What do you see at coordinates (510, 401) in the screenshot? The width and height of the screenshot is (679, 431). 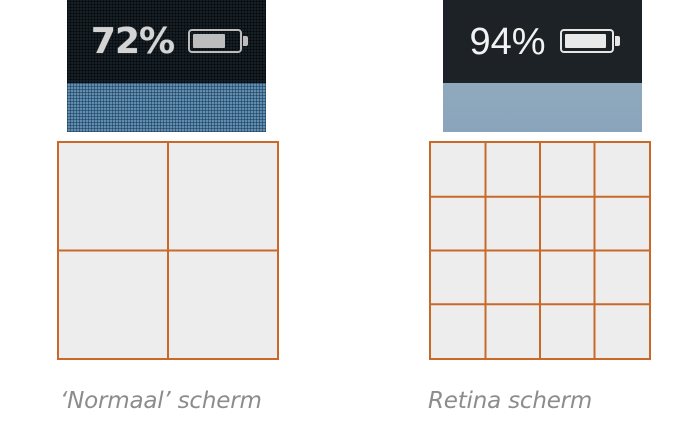 I see `retina-screen-caption: Retina scherm` at bounding box center [510, 401].